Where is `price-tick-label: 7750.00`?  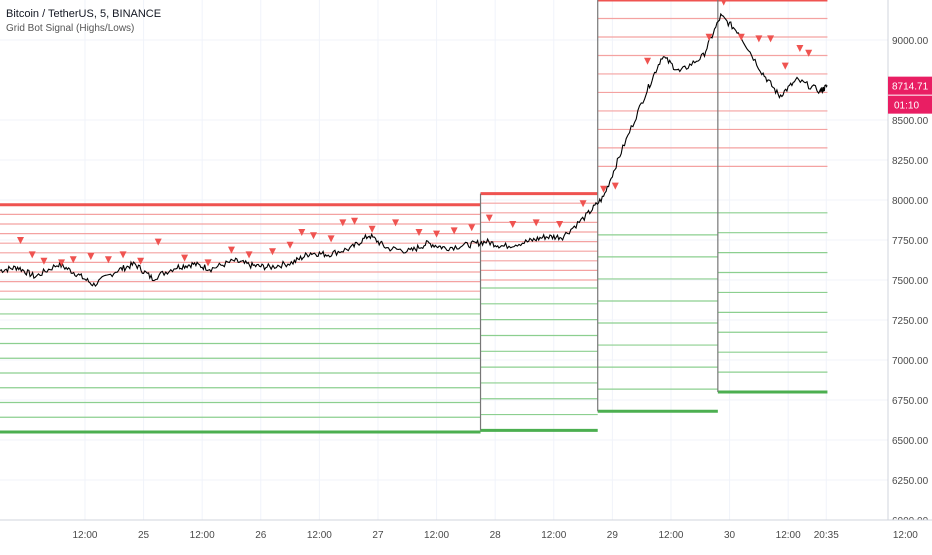 price-tick-label: 7750.00 is located at coordinates (910, 241).